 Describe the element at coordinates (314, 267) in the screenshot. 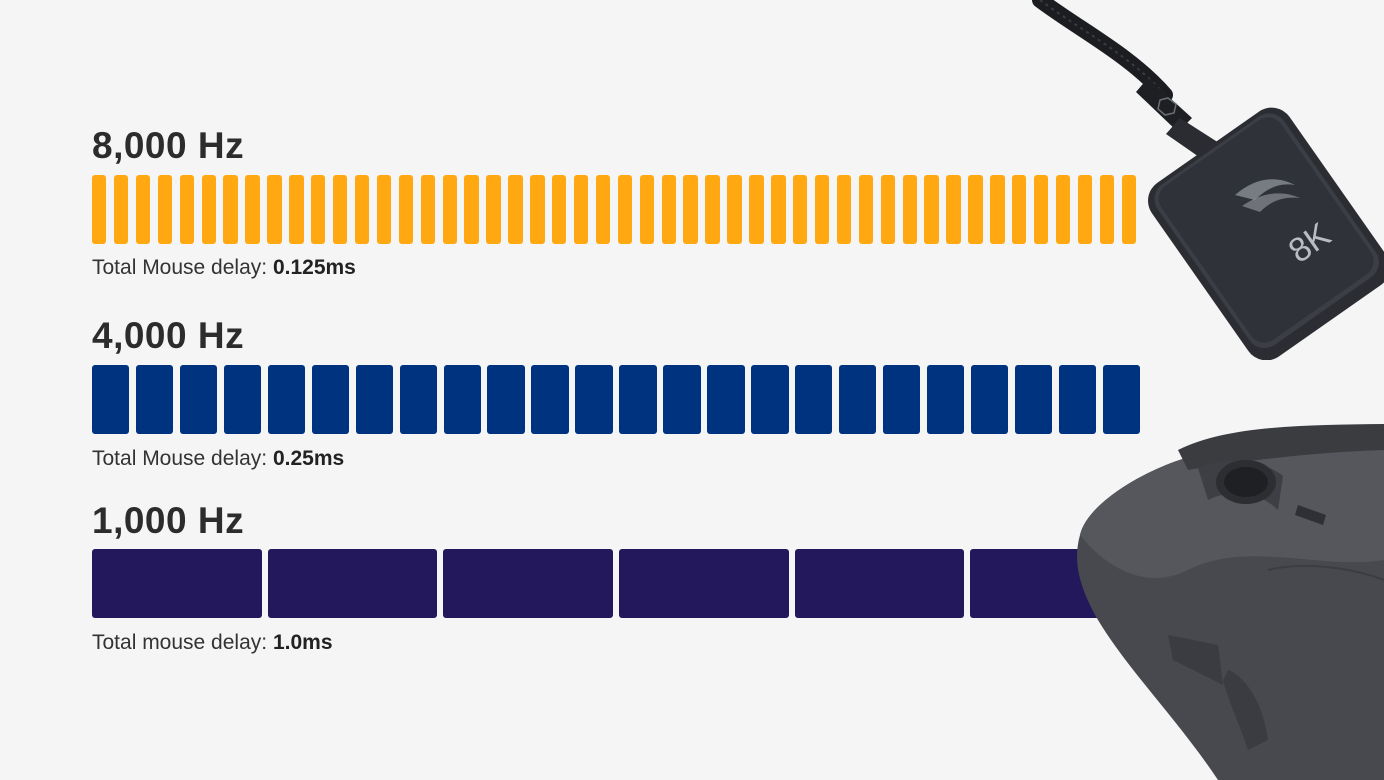

I see `delay-value: 0.125ms` at that location.